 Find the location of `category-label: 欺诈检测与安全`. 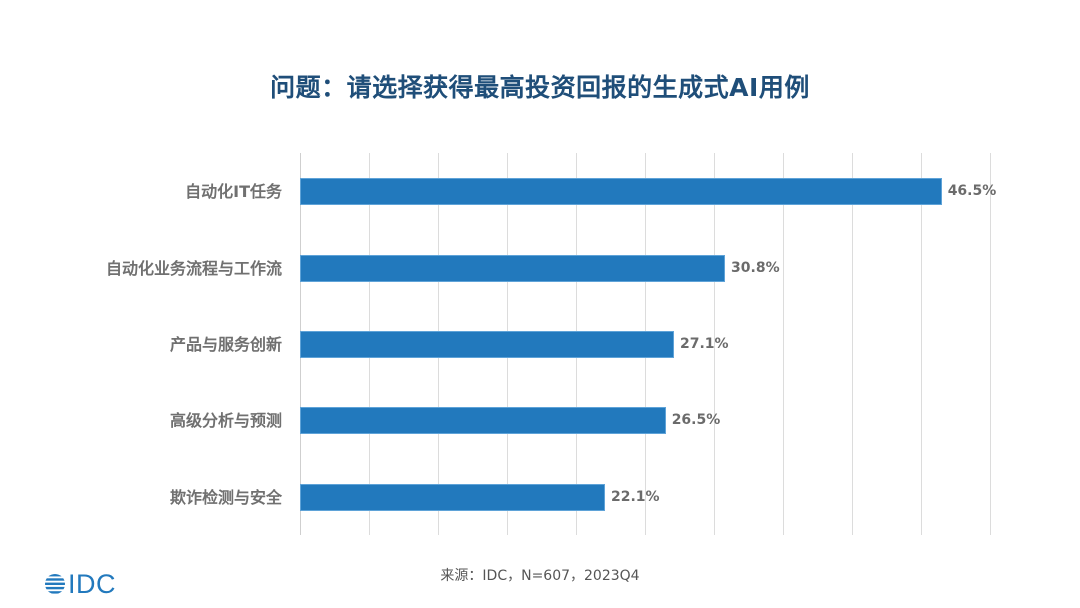

category-label: 欺诈检测与安全 is located at coordinates (225, 497).